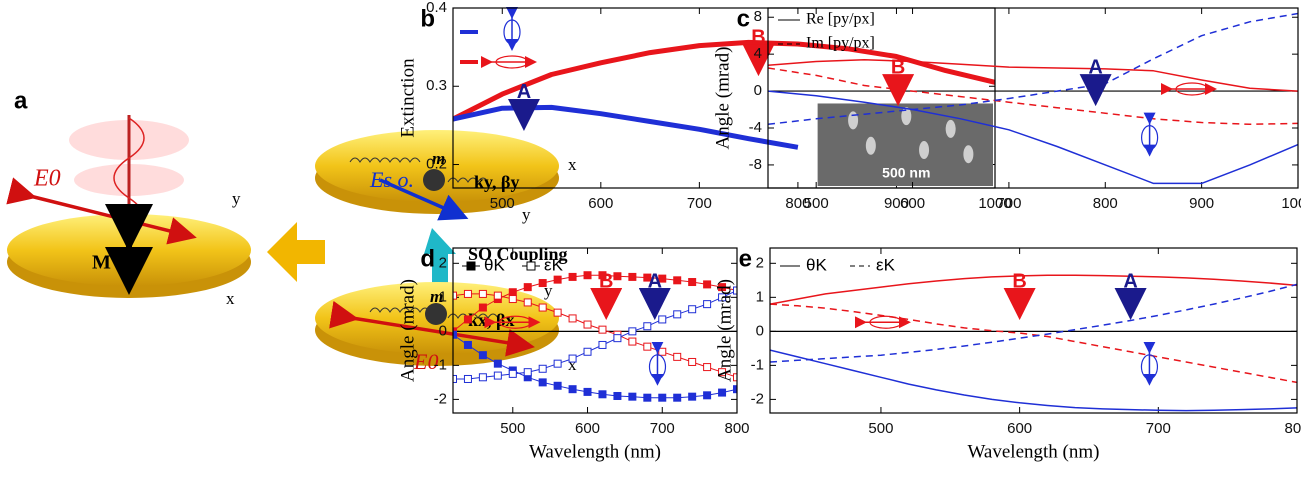 Image resolution: width=1301 pixels, height=481 pixels. I want to click on spring, so click(419, 170).